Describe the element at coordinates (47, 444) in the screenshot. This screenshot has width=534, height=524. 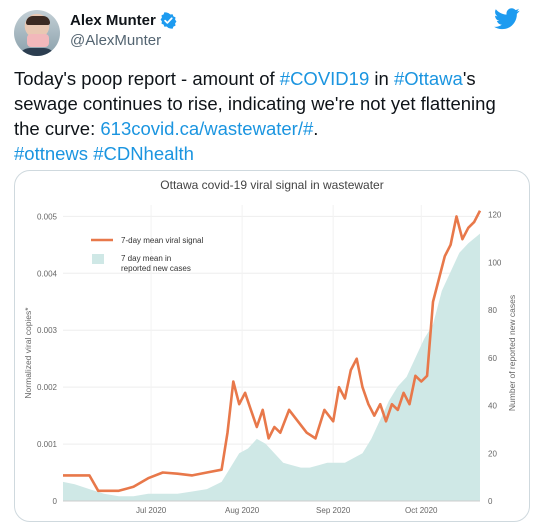
I see `y-tick-label: 0.001` at that location.